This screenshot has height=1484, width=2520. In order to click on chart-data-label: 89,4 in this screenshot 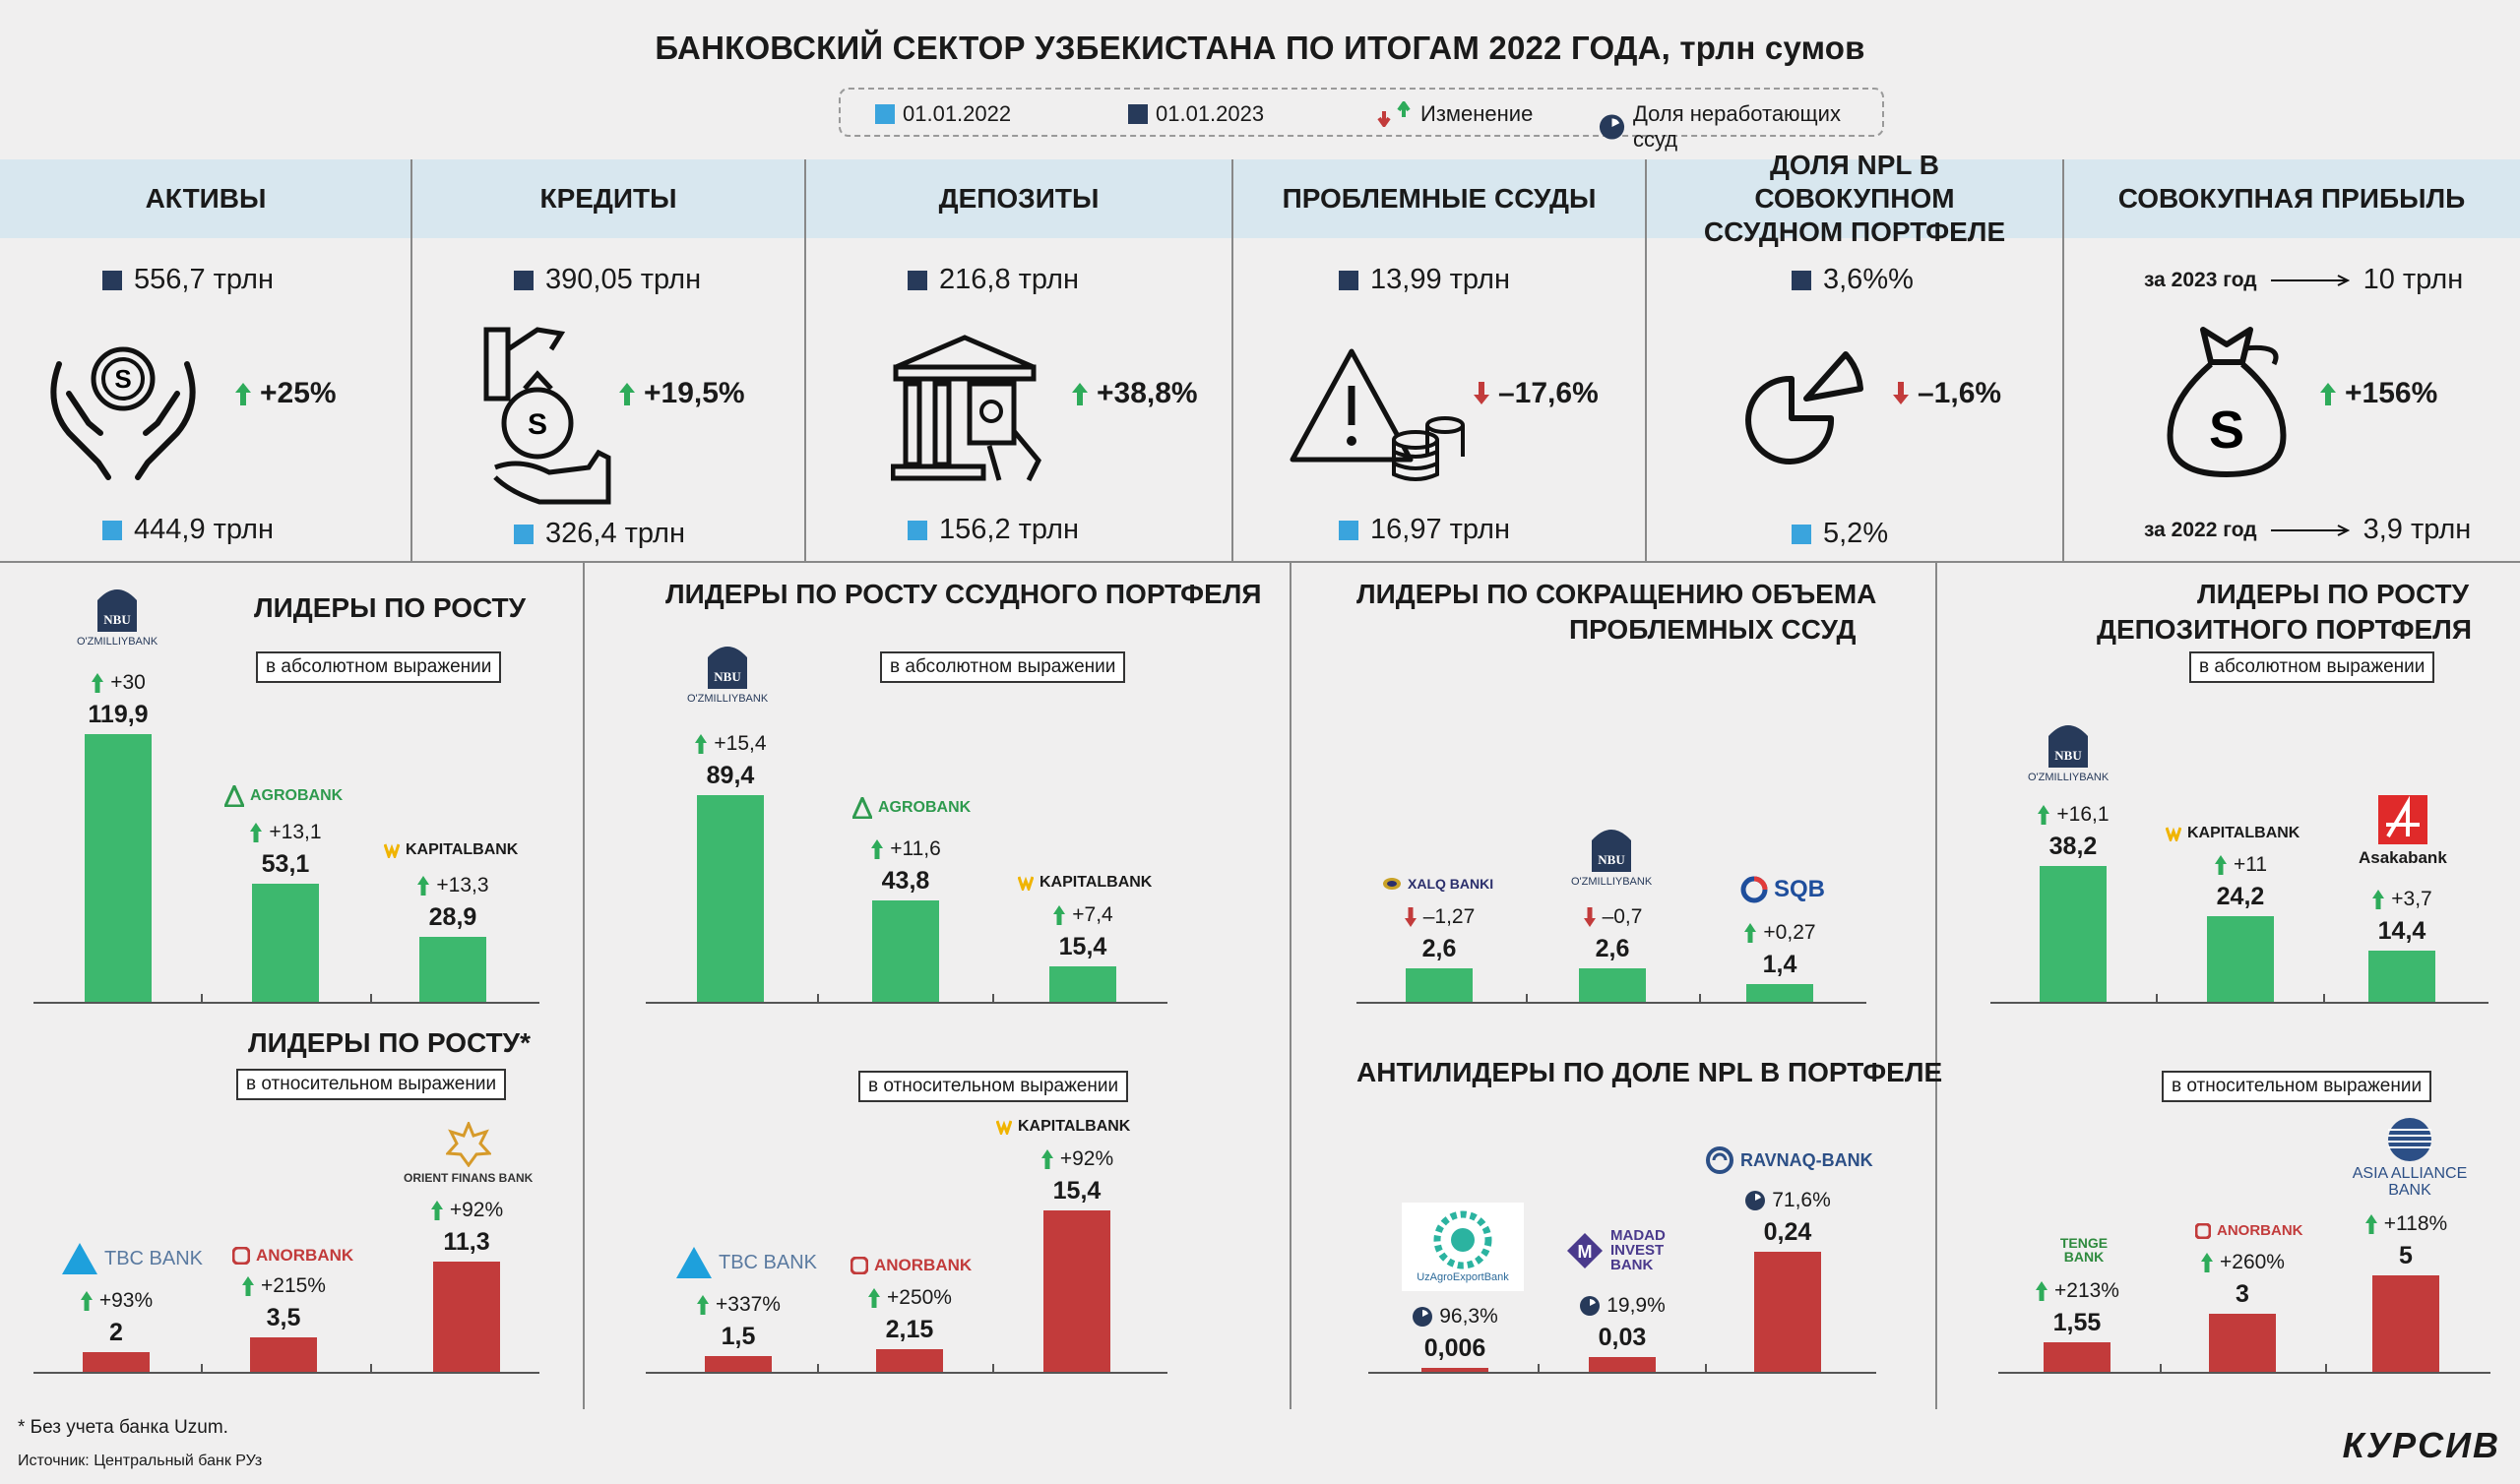, I will do `click(730, 776)`.